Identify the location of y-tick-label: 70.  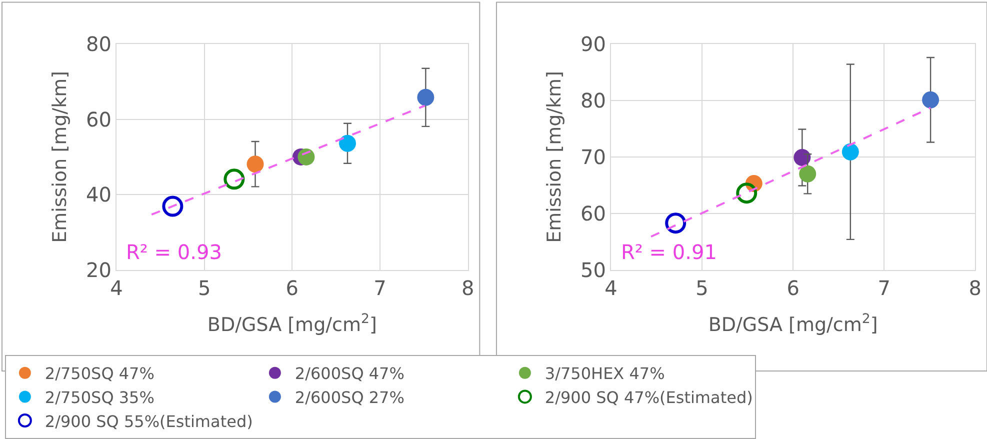
(593, 156).